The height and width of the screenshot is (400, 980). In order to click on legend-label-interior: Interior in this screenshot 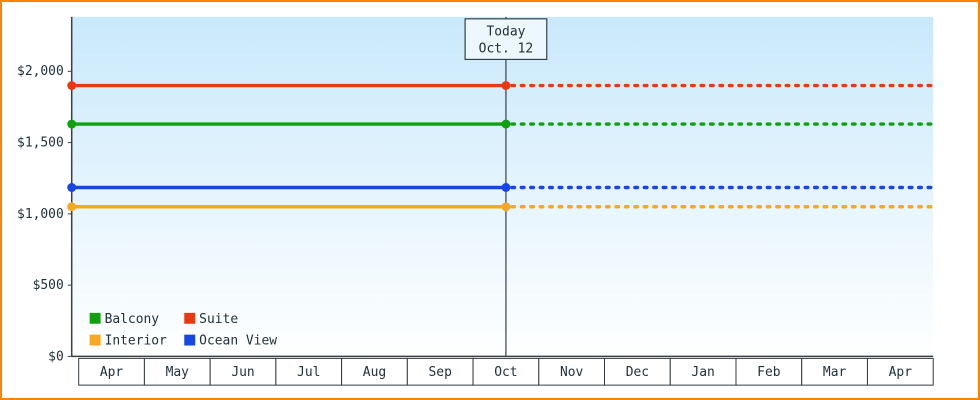, I will do `click(136, 341)`.